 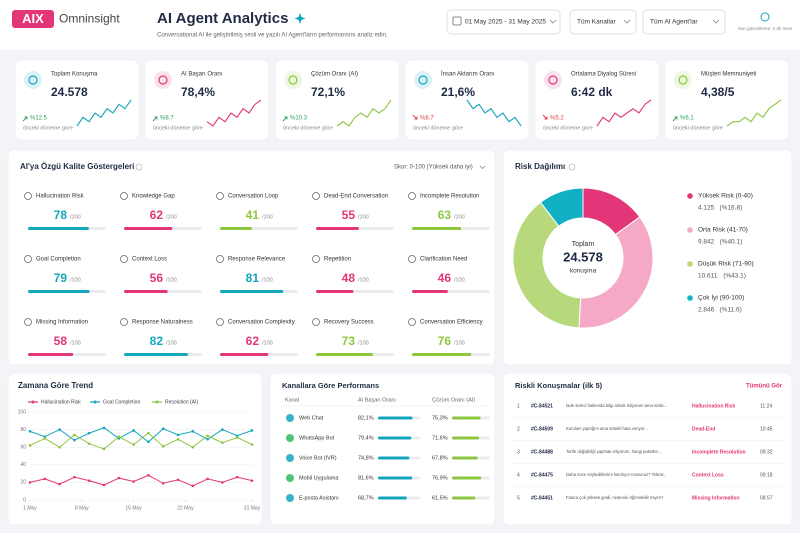 What do you see at coordinates (596, 22) in the screenshot?
I see `channel-filter-label: Tüm Kanallar` at bounding box center [596, 22].